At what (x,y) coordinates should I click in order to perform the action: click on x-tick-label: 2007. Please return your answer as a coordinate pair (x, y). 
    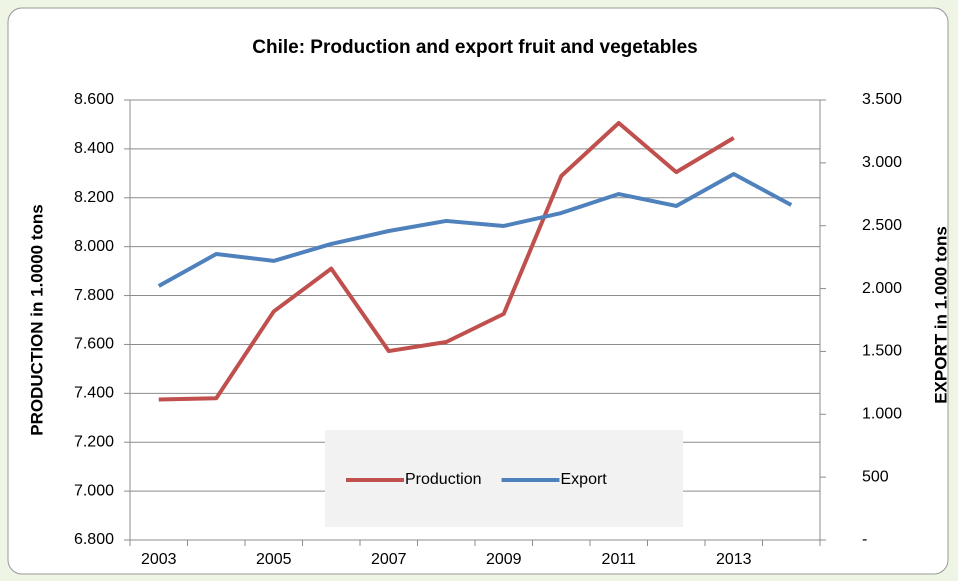
    Looking at the image, I should click on (389, 559).